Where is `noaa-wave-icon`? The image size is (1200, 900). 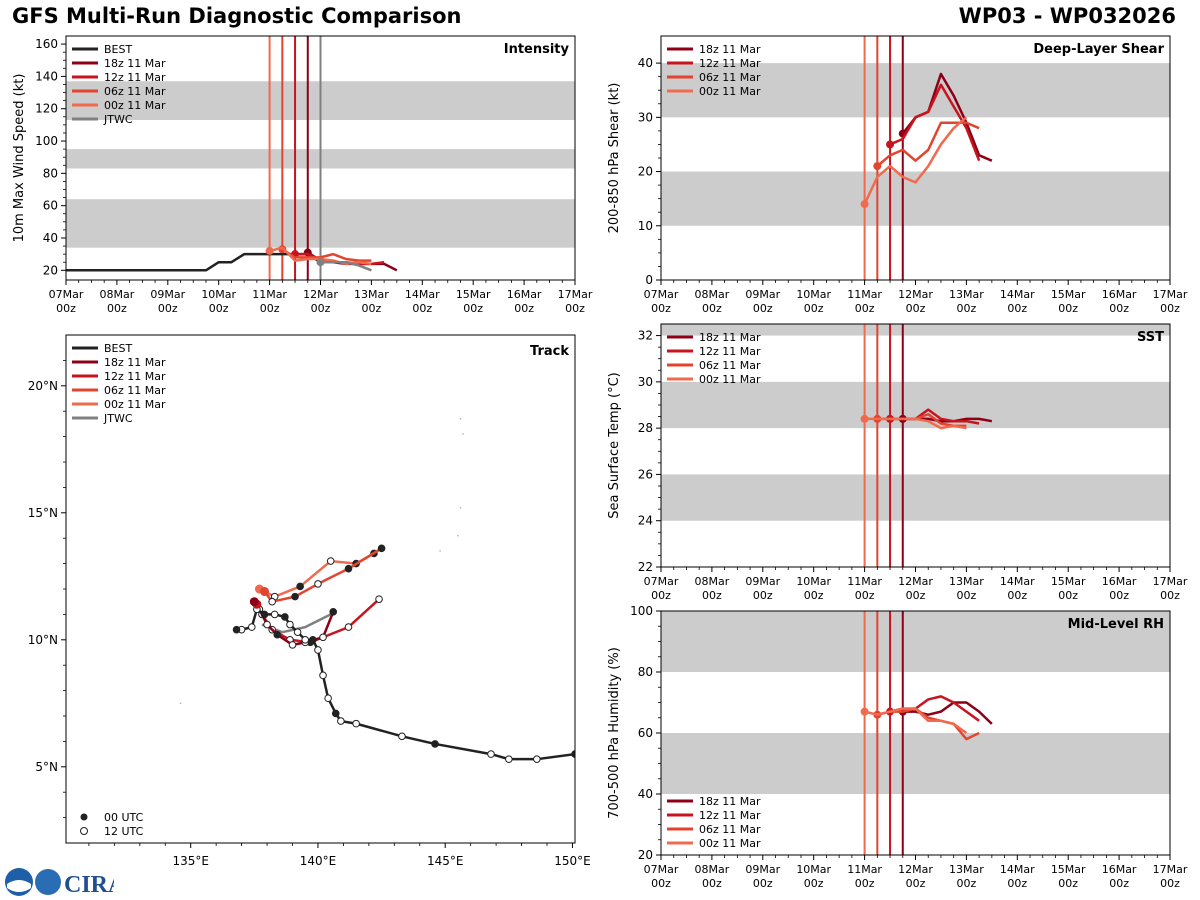 noaa-wave-icon is located at coordinates (19, 886).